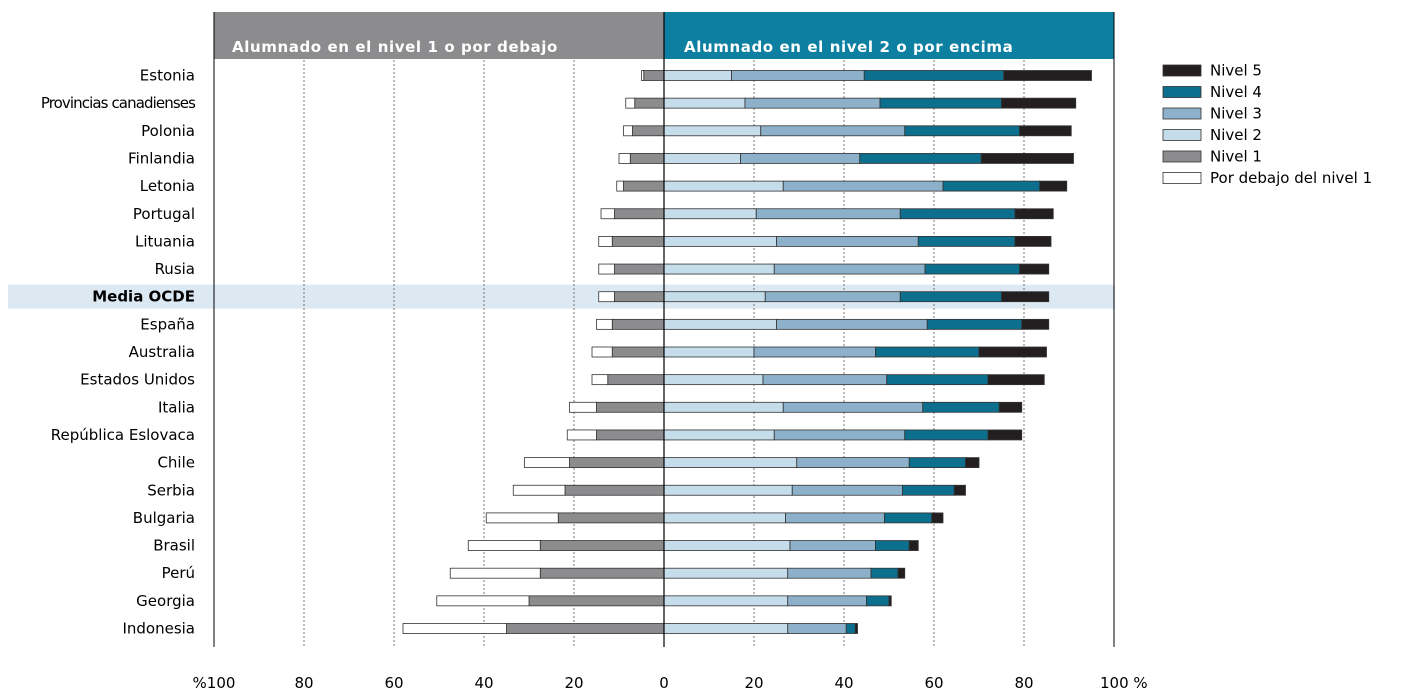 This screenshot has height=693, width=1402. I want to click on category-label: Perú, so click(178, 573).